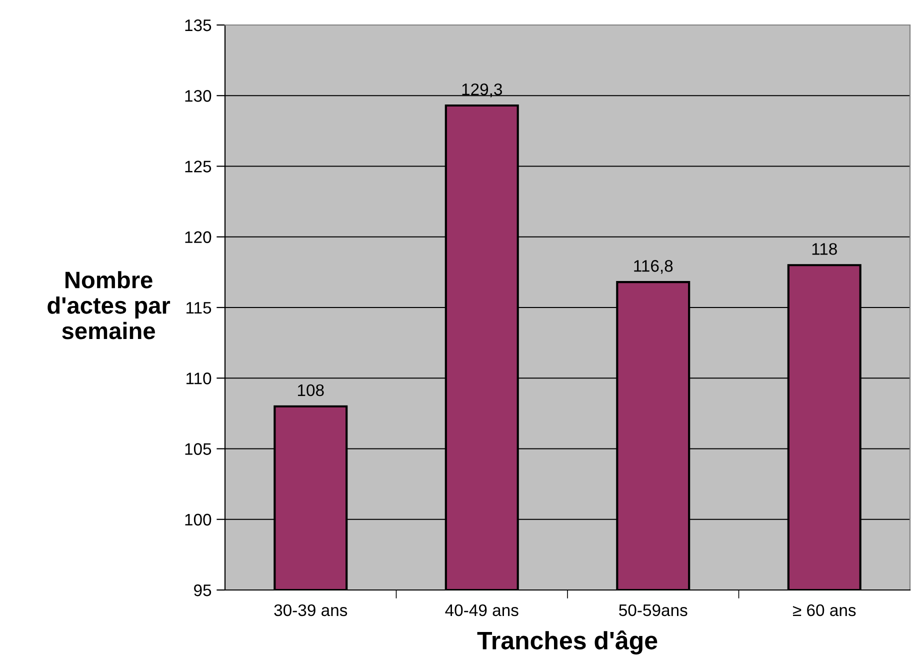 Image resolution: width=915 pixels, height=660 pixels. What do you see at coordinates (199, 378) in the screenshot?
I see `y-tick-label: 110` at bounding box center [199, 378].